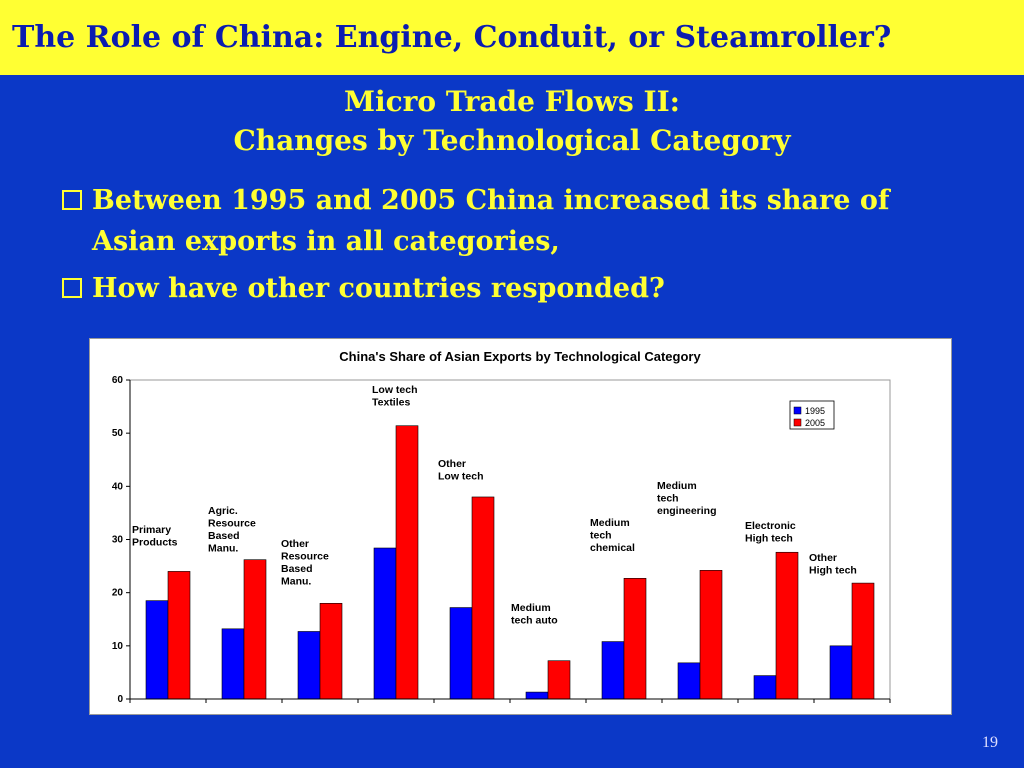 This screenshot has height=768, width=1024. I want to click on category-label-1: Agric. Resource Based Manu., so click(232, 530).